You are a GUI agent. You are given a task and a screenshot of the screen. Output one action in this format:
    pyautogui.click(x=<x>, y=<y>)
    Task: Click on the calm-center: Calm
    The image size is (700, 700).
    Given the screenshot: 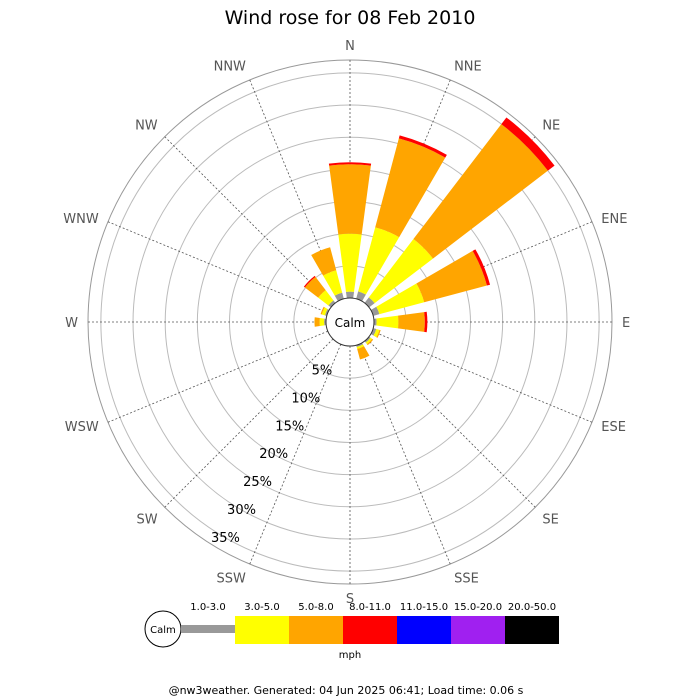 What is the action you would take?
    pyautogui.click(x=350, y=322)
    